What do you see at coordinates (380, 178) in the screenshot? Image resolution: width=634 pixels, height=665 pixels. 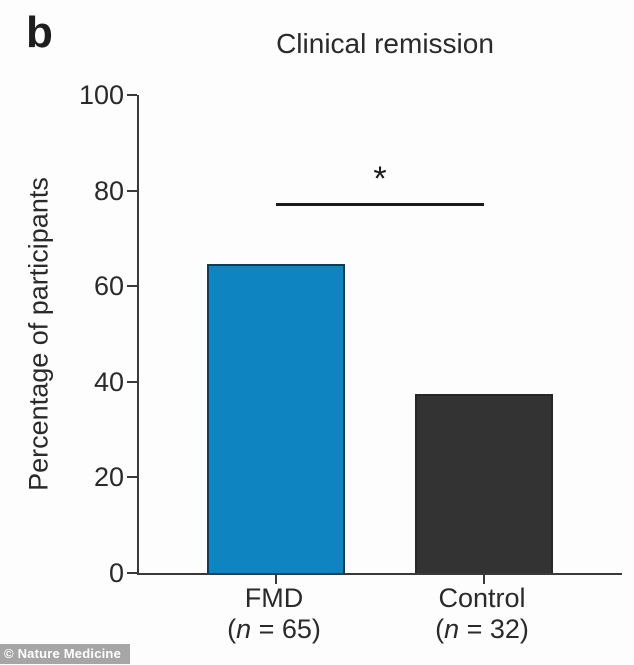 I see `significance-asterisk: *` at bounding box center [380, 178].